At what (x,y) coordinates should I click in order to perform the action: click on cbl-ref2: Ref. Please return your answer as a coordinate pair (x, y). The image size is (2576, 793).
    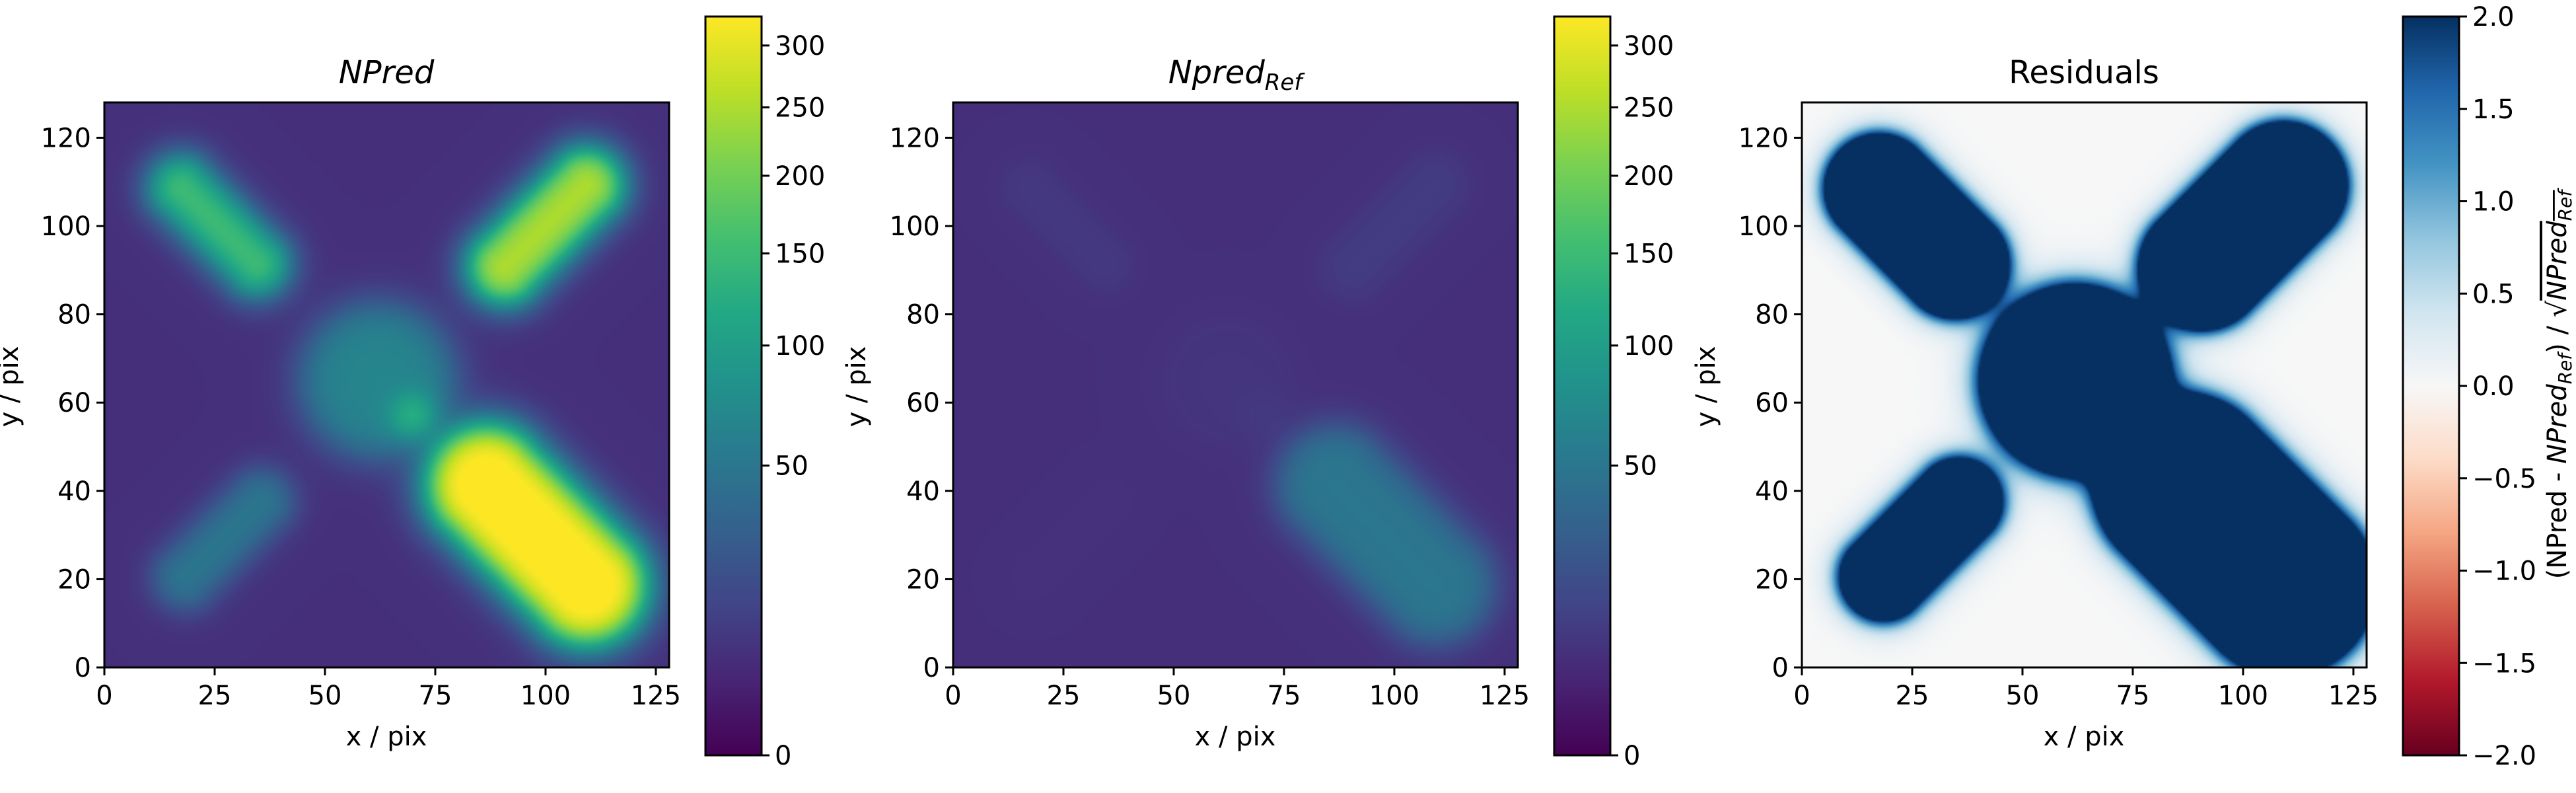
    Looking at the image, I should click on (2565, 204).